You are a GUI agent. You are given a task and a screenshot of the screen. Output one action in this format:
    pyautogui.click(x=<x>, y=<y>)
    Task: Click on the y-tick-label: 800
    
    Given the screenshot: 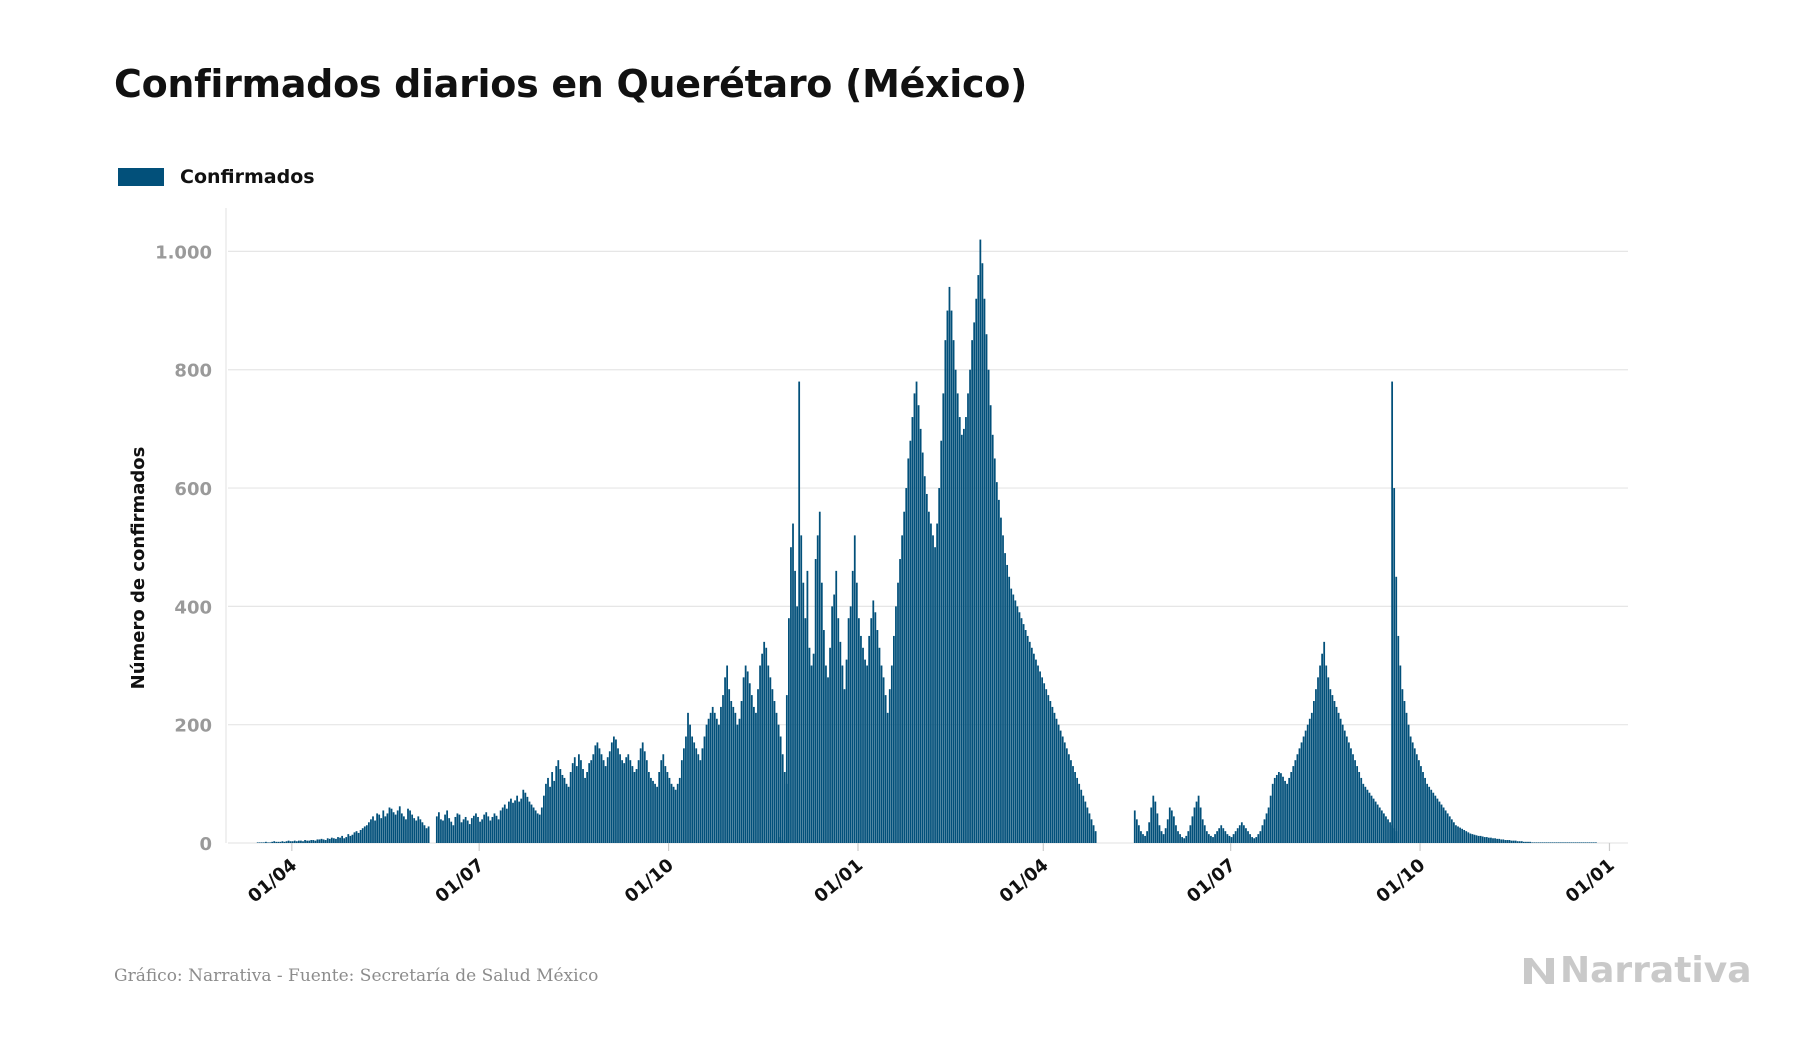 What is the action you would take?
    pyautogui.click(x=193, y=371)
    